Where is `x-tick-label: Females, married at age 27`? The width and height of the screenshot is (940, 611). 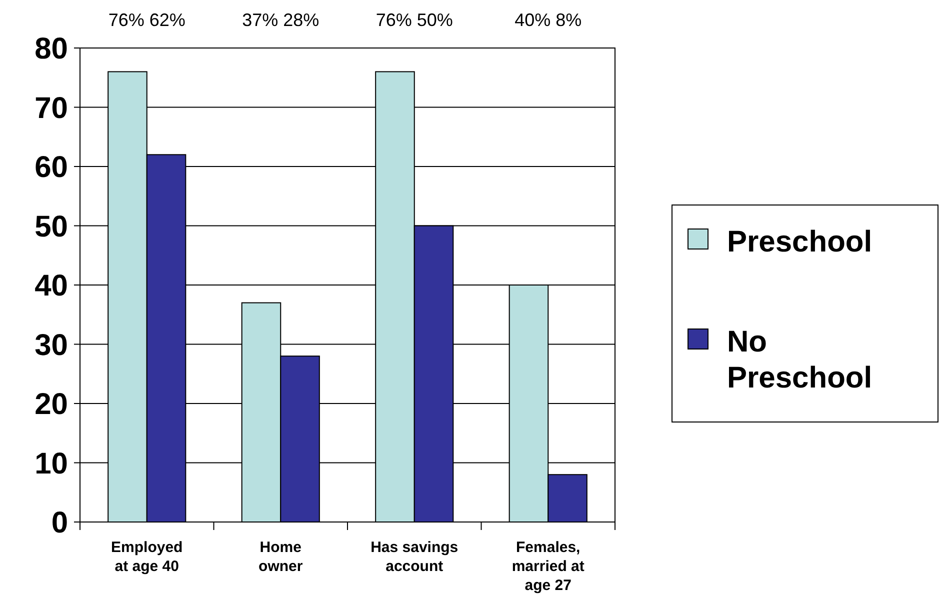
x-tick-label: Females, married at age 27 is located at coordinates (548, 566).